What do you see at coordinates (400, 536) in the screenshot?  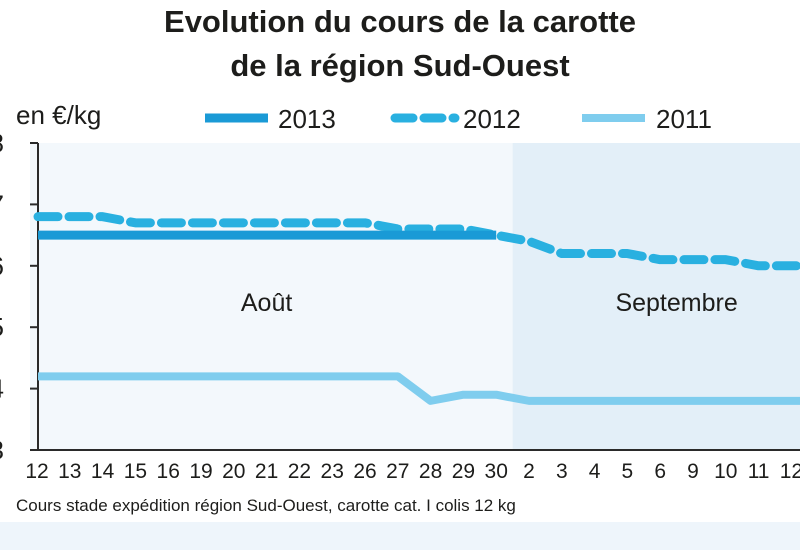 I see `bottom-band` at bounding box center [400, 536].